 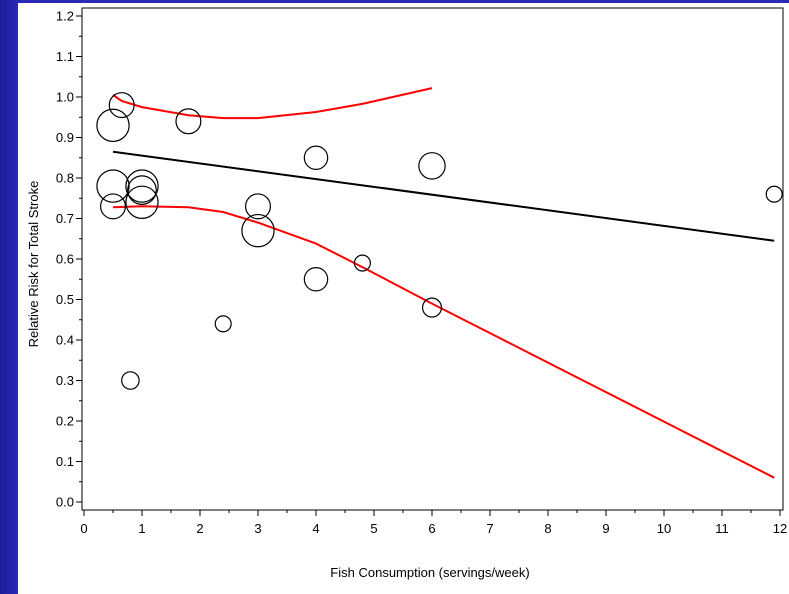 What do you see at coordinates (65, 218) in the screenshot?
I see `y-tick-label: 0.7` at bounding box center [65, 218].